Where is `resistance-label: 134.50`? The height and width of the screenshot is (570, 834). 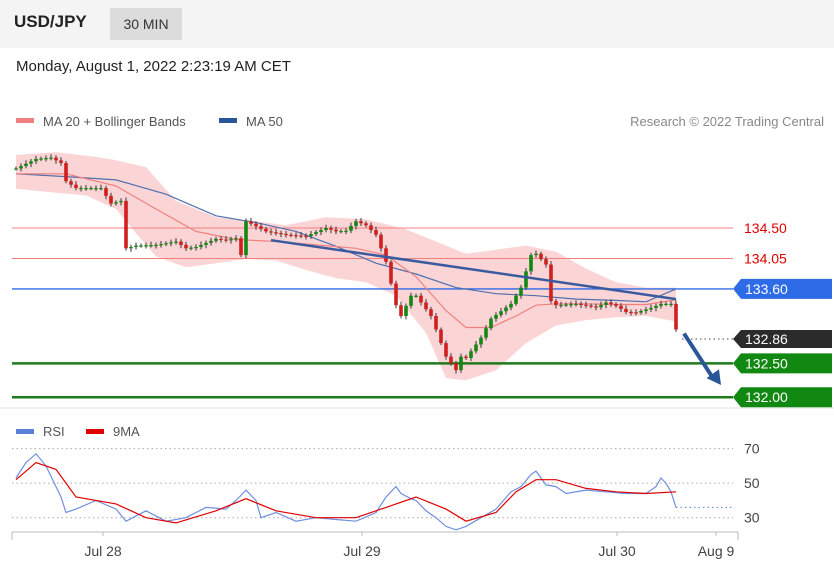
resistance-label: 134.50 is located at coordinates (765, 228).